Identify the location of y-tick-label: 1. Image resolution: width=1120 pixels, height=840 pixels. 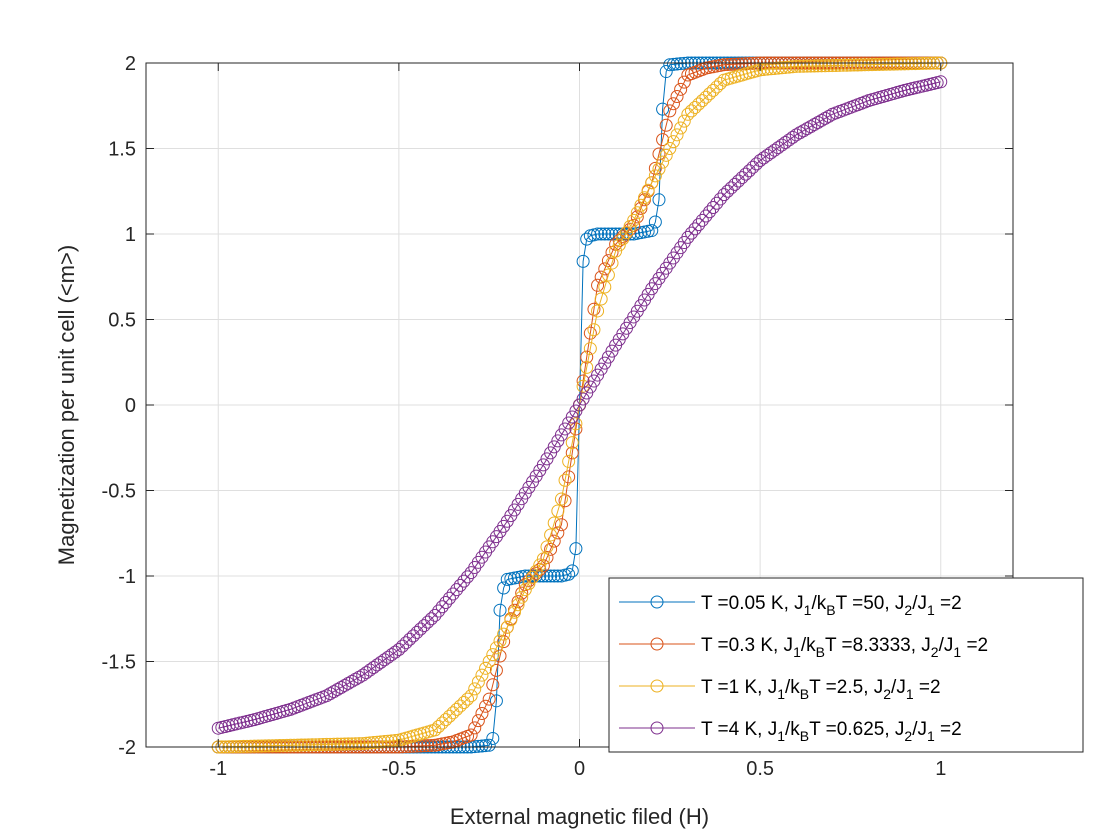
(130, 235).